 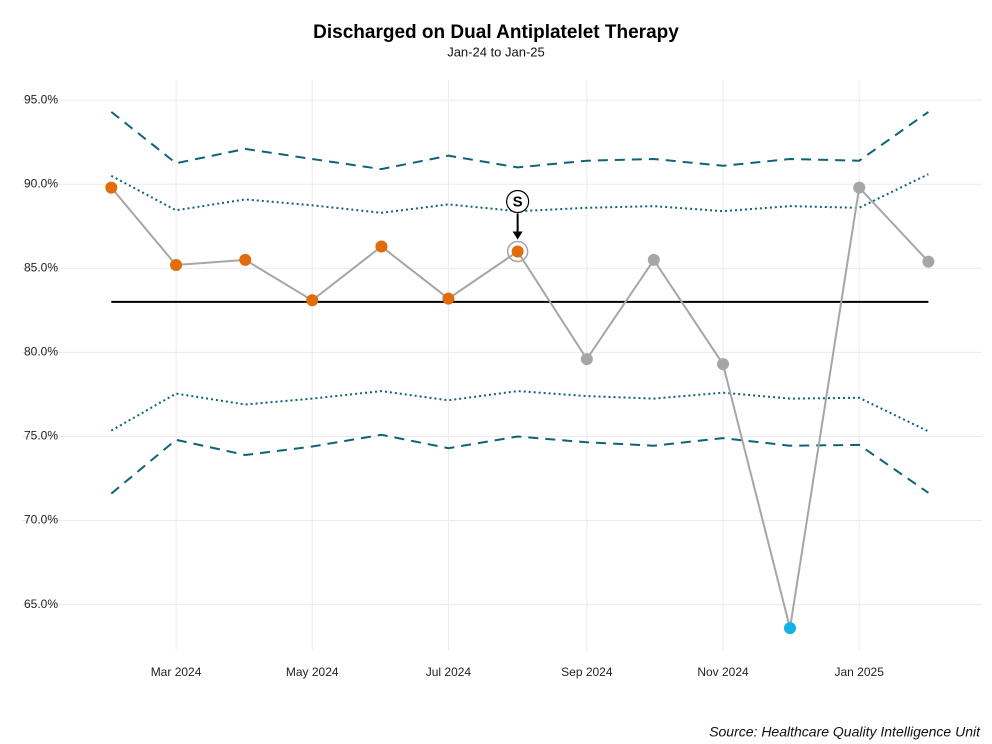 I want to click on signal-ring, so click(x=517, y=251).